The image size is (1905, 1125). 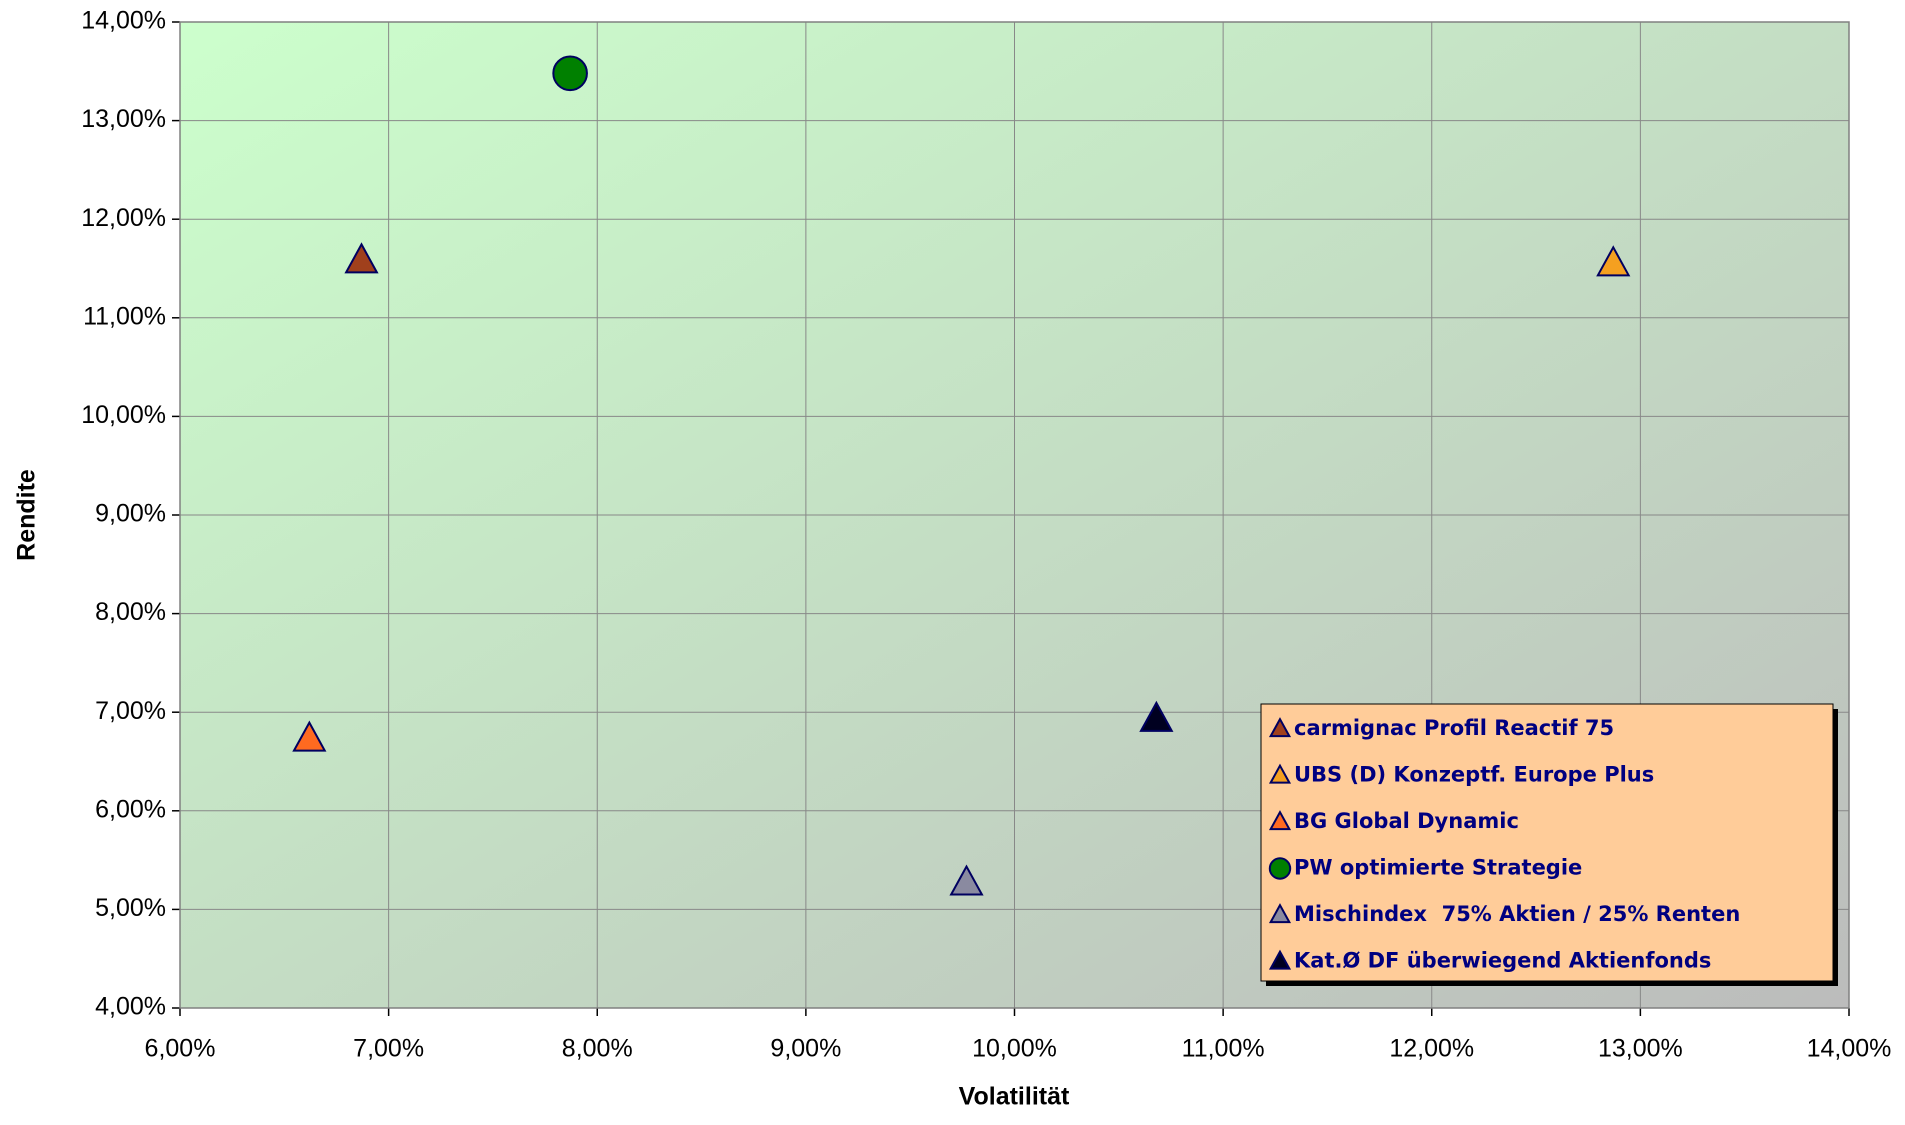 I want to click on y-tick-label: 12,00%, so click(x=123, y=218).